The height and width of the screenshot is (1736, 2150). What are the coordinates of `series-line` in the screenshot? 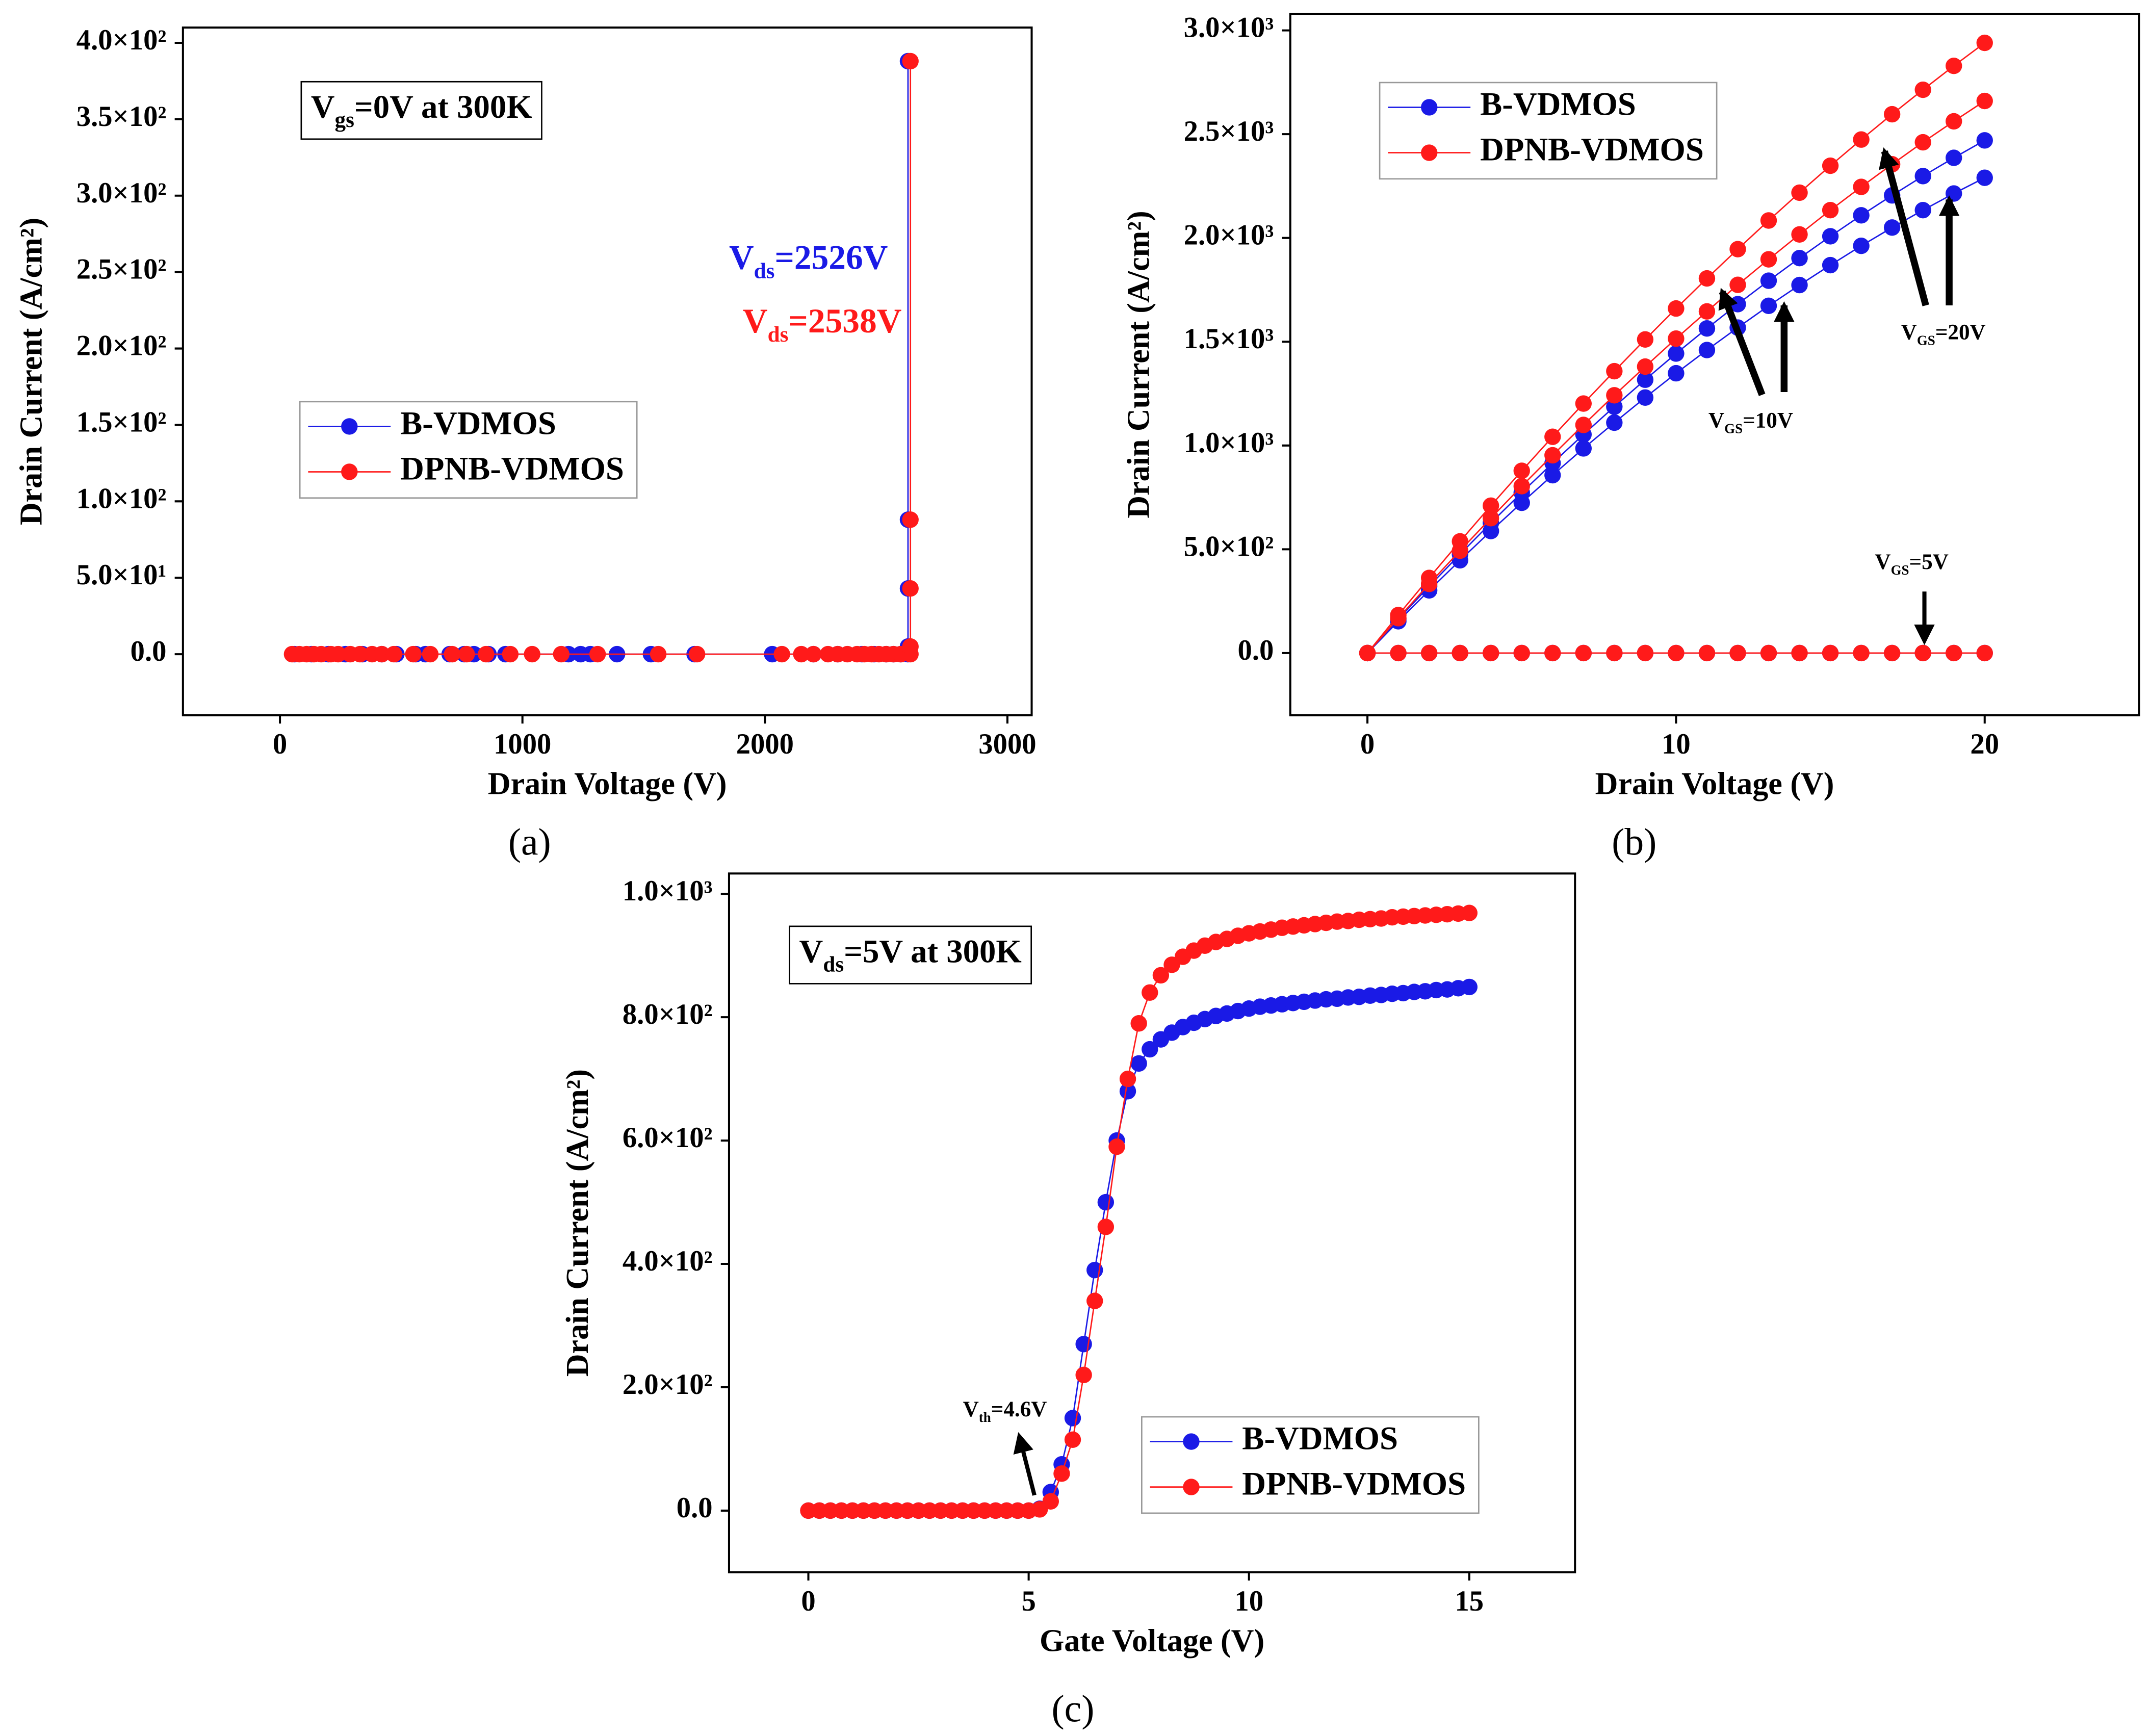 It's located at (602, 358).